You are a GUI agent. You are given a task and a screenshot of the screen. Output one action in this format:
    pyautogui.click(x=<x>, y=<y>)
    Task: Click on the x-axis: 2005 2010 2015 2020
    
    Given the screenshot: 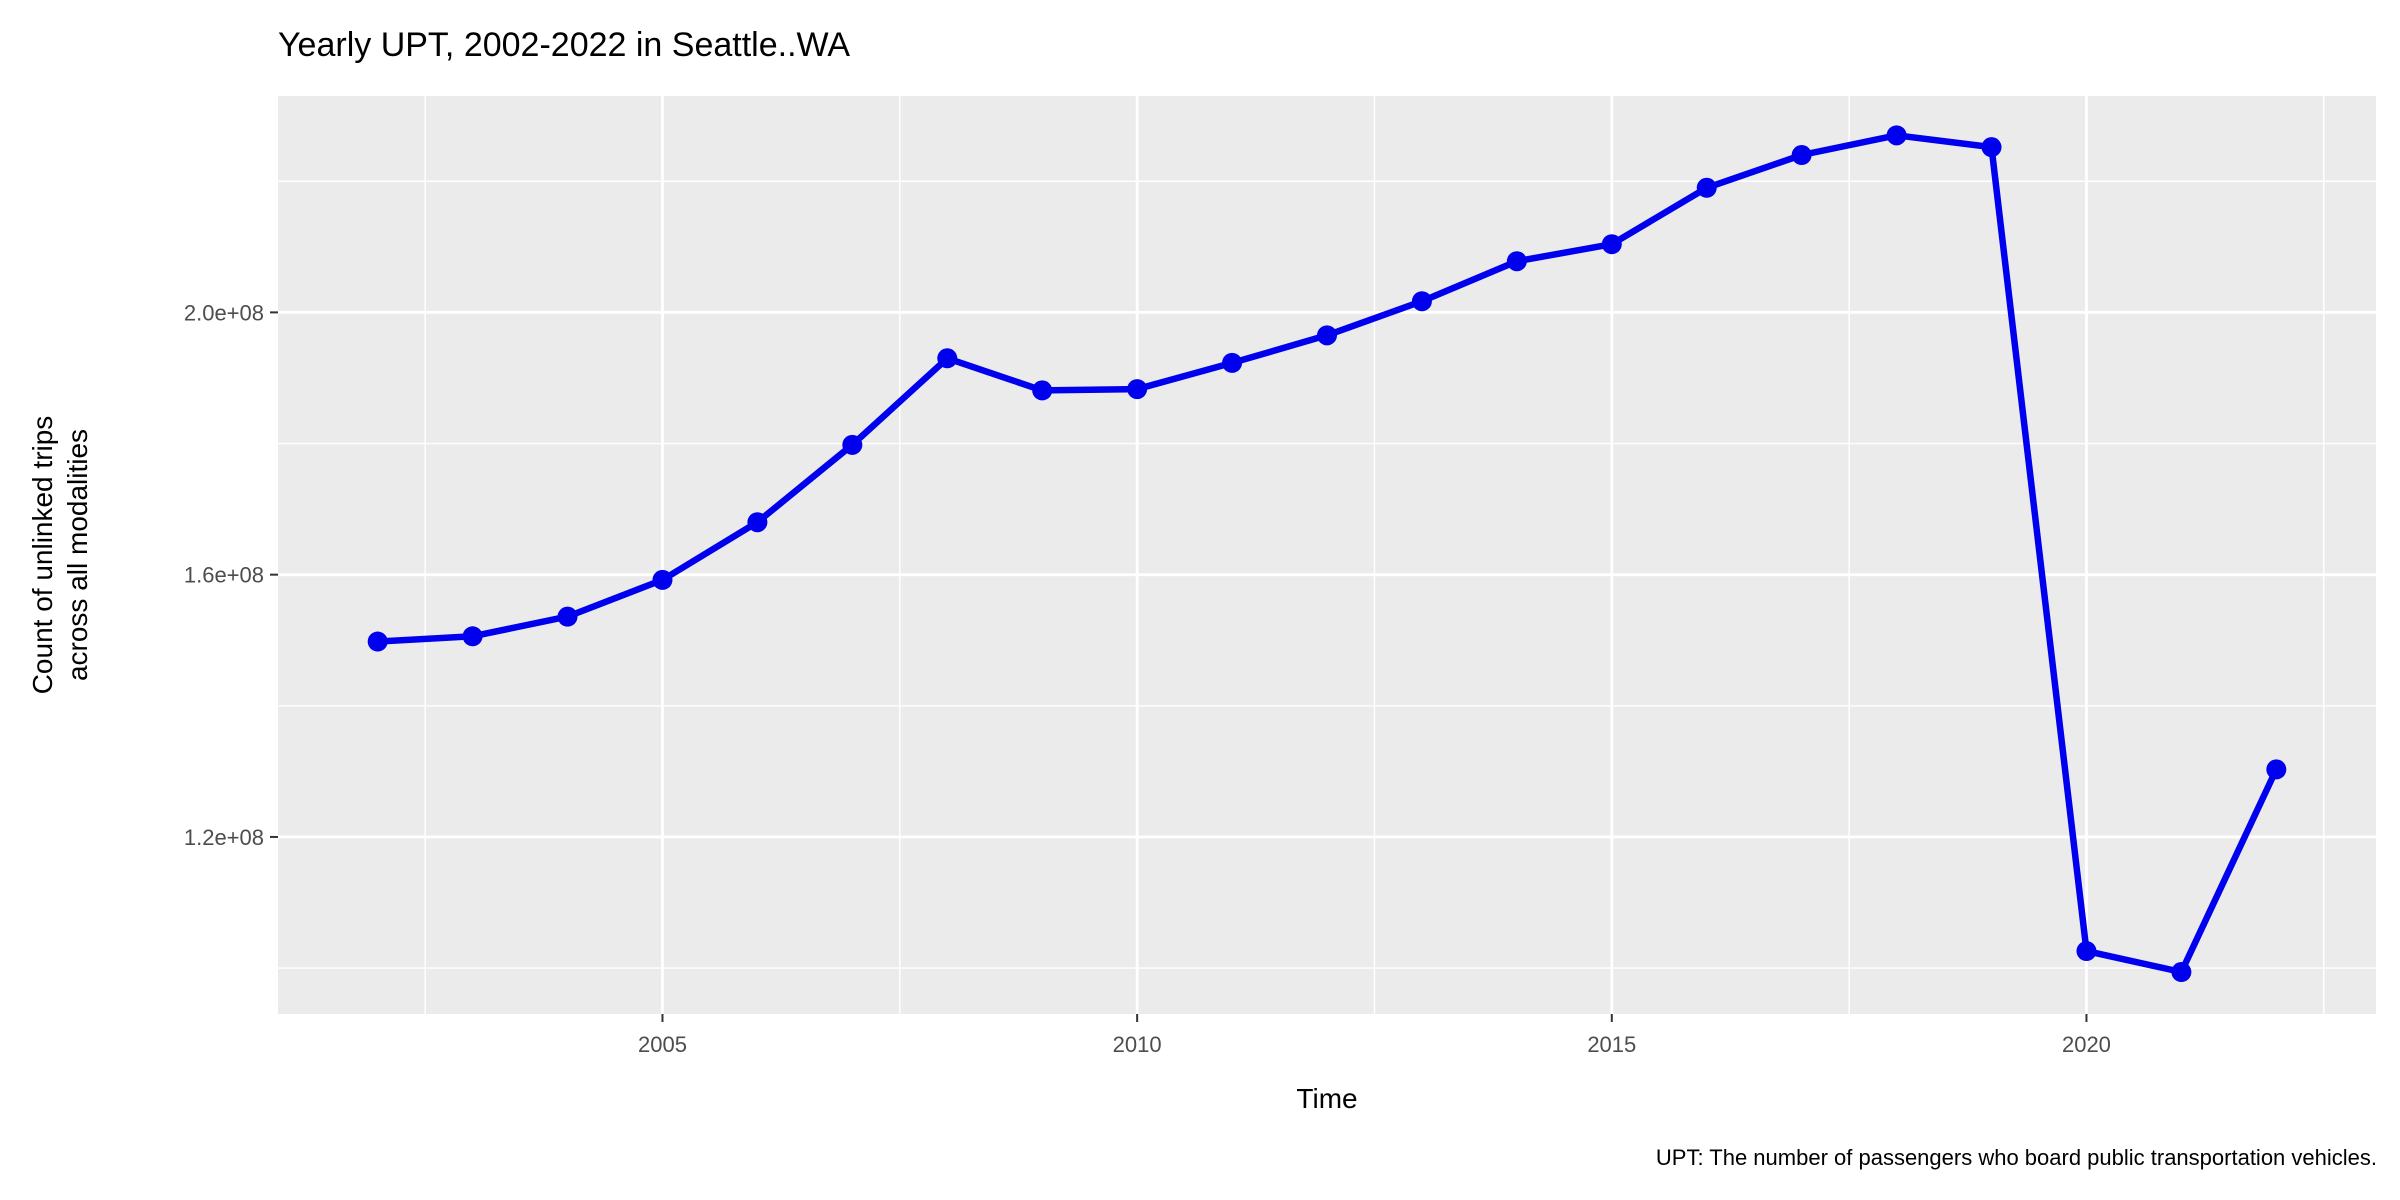 What is the action you would take?
    pyautogui.click(x=1374, y=1035)
    